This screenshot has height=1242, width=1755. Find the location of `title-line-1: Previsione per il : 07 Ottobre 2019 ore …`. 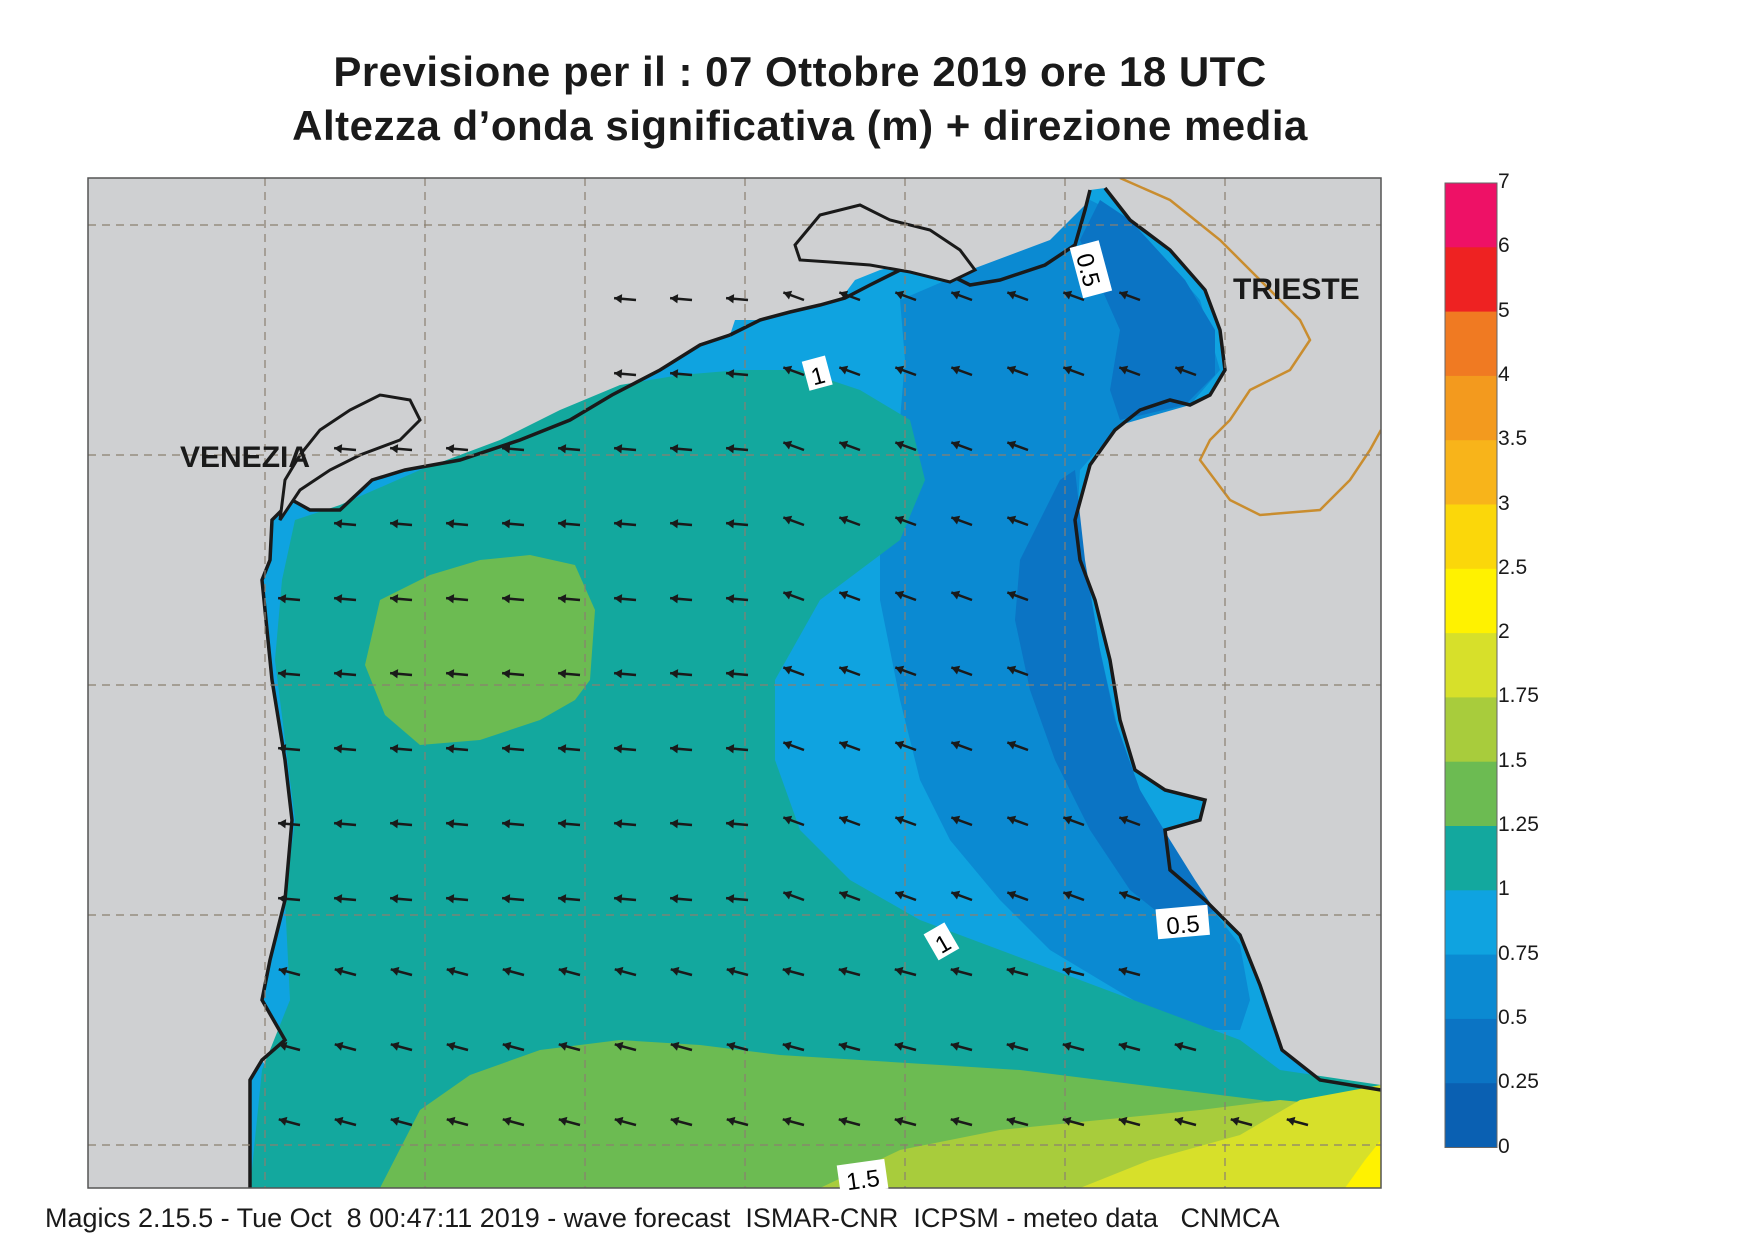

title-line-1: Previsione per il : 07 Ottobre 2019 ore … is located at coordinates (800, 71).